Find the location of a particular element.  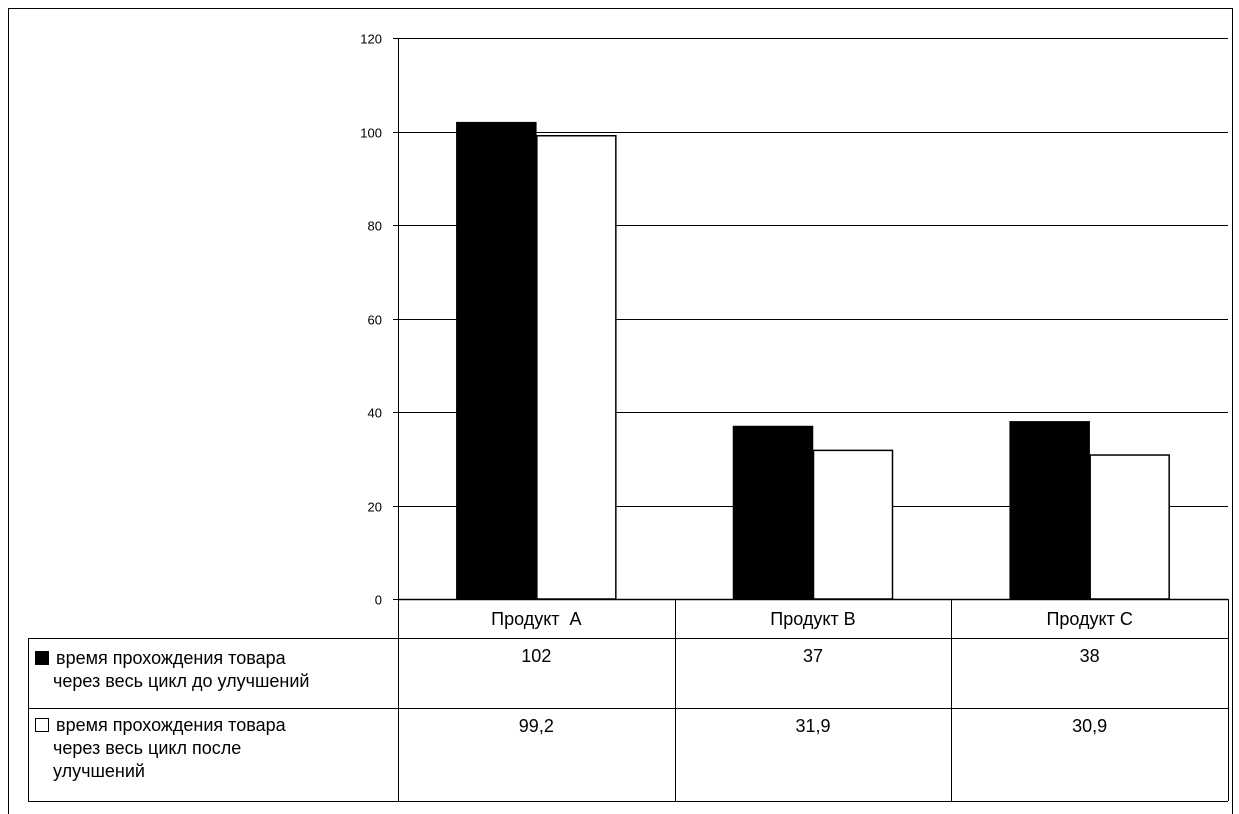

data-label: 102 is located at coordinates (536, 656).